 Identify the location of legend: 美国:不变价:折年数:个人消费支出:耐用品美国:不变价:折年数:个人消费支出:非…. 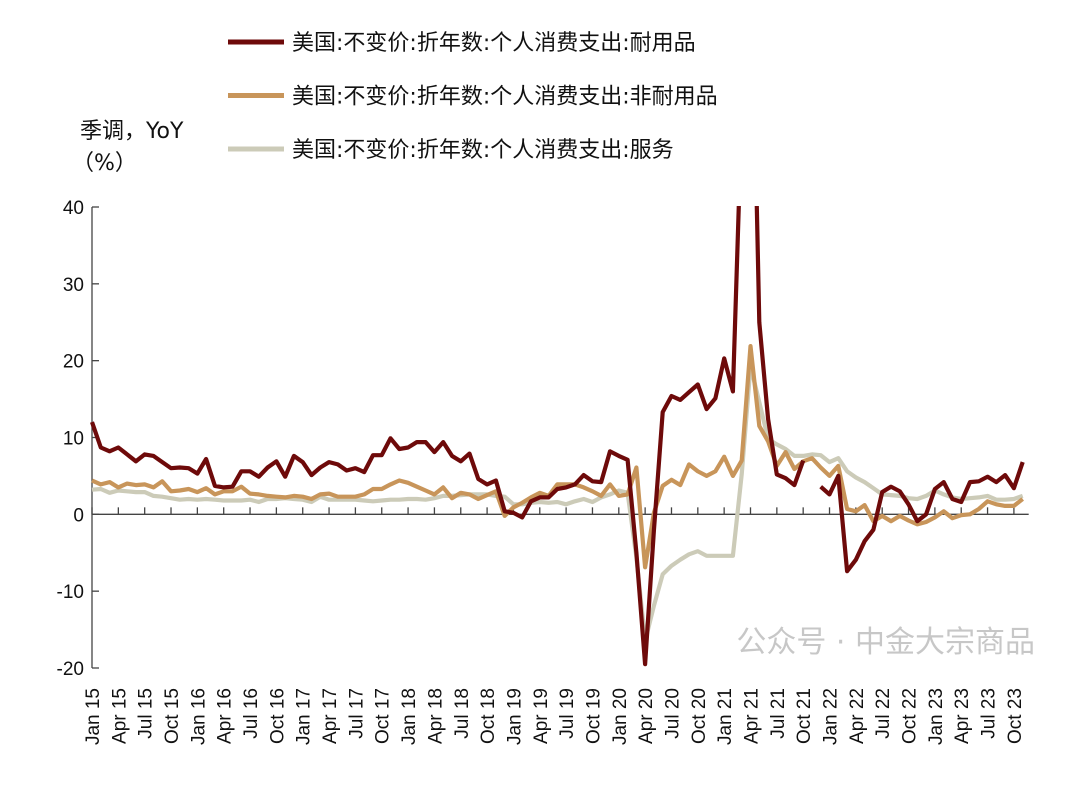
(473, 97).